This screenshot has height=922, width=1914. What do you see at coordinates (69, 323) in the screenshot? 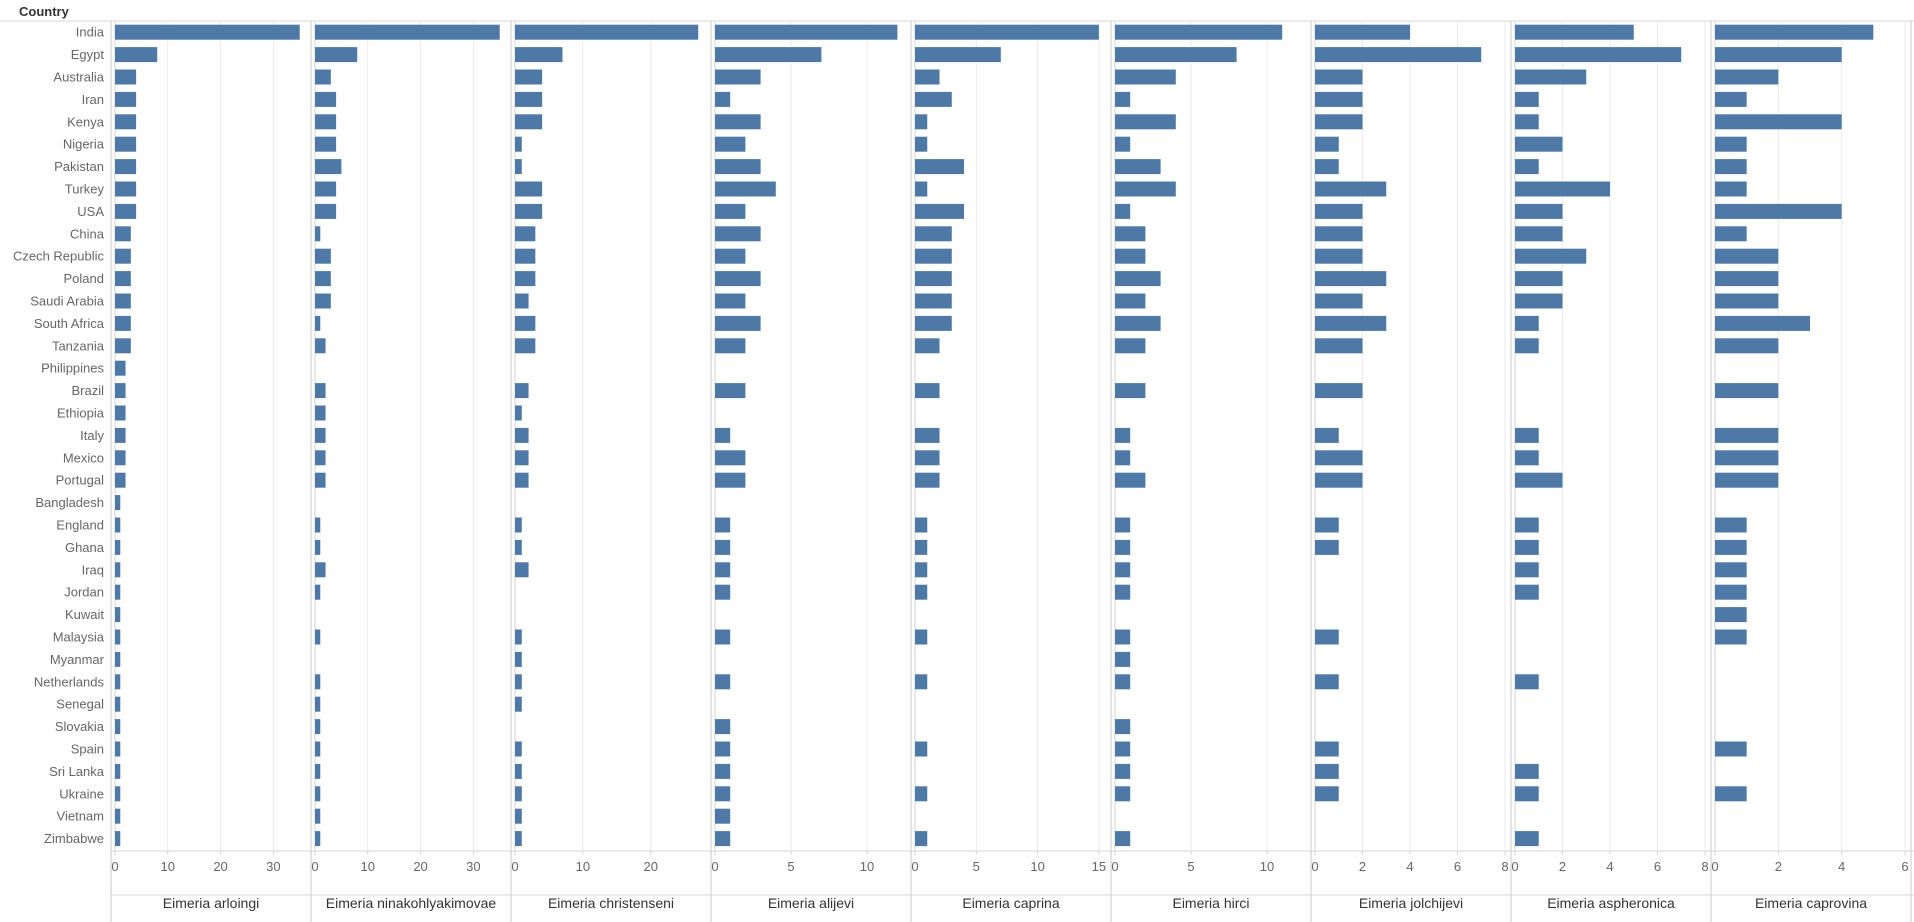
I see `row-label: South Africa` at bounding box center [69, 323].